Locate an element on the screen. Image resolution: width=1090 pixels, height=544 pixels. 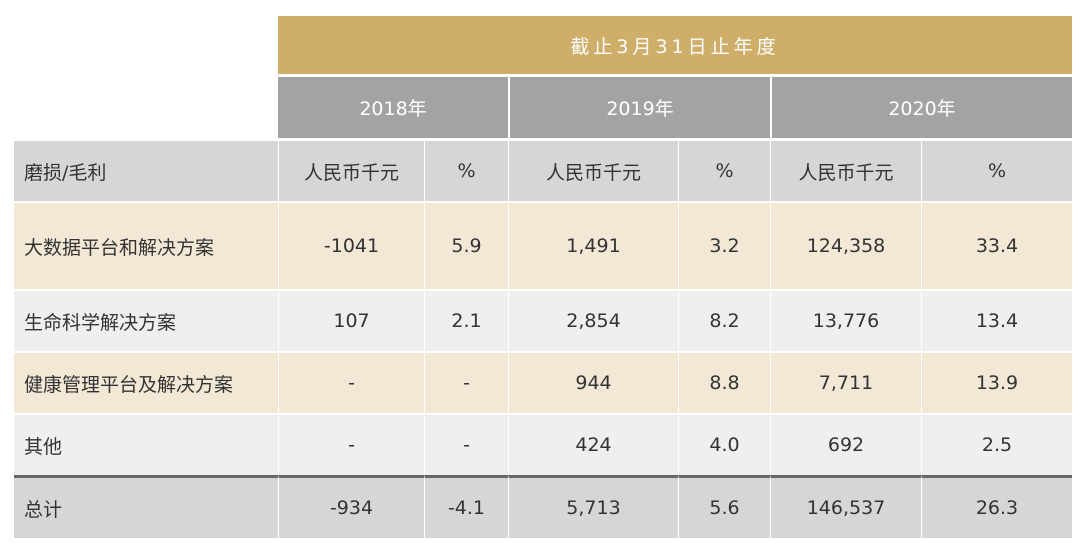
total-cell: 146,537 is located at coordinates (845, 506).